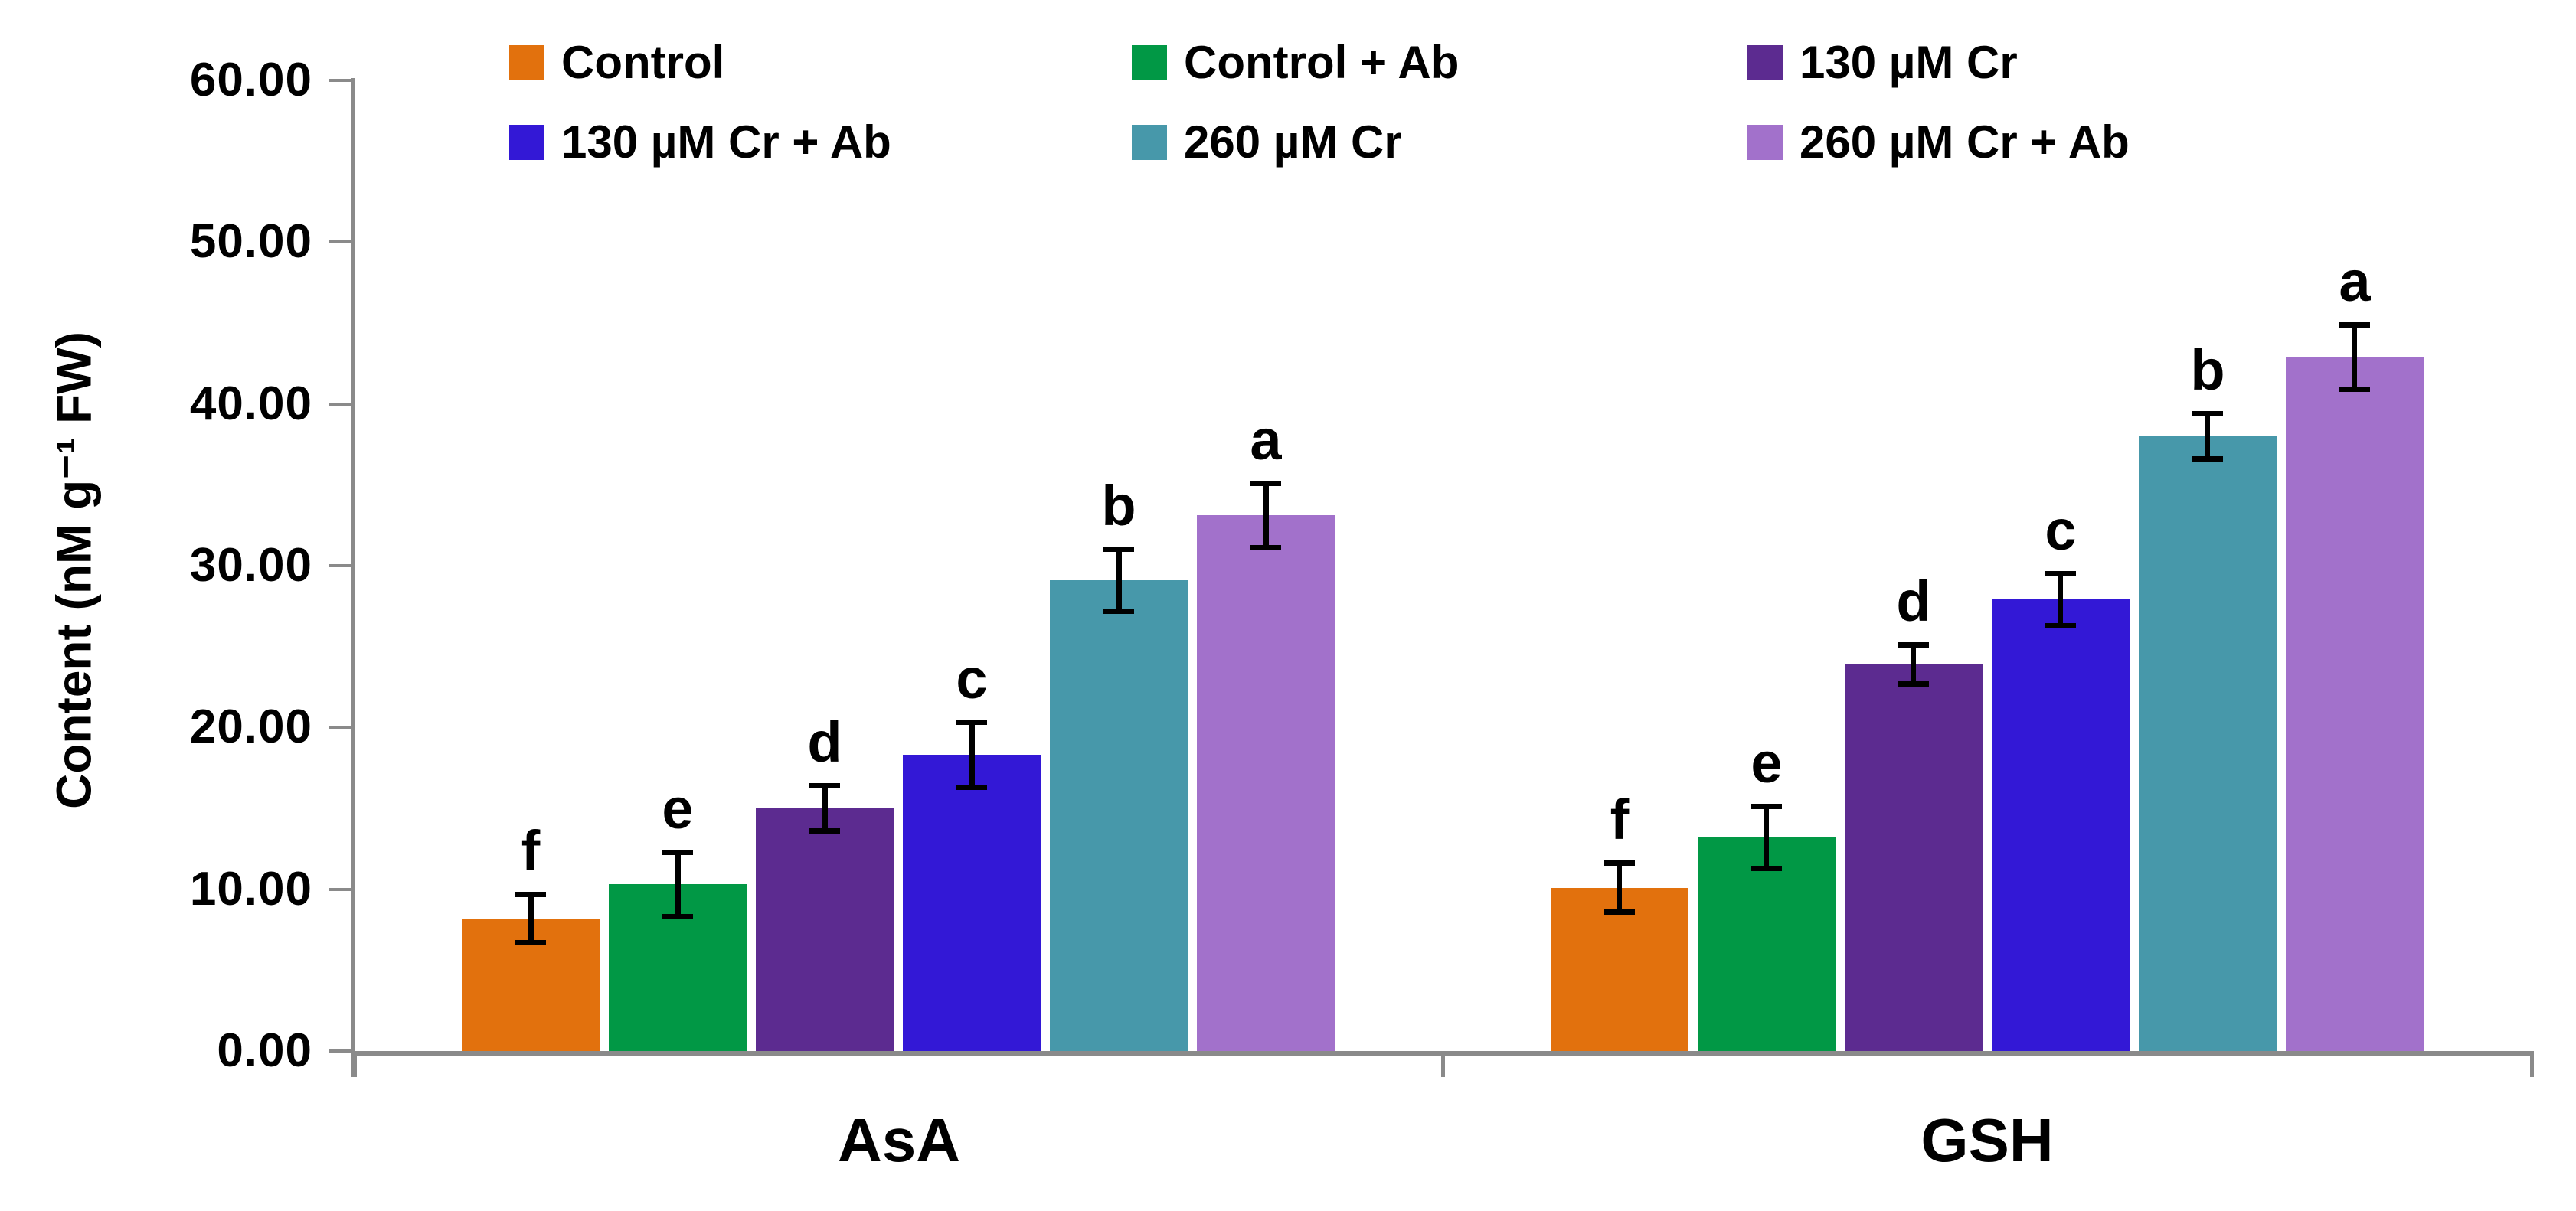 Image resolution: width=2576 pixels, height=1211 pixels. What do you see at coordinates (1149, 62) in the screenshot?
I see `legend-swatch-control-ab` at bounding box center [1149, 62].